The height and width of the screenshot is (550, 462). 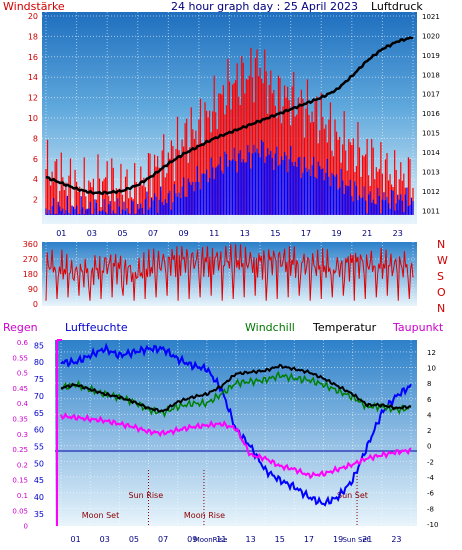 I want to click on panel3-hour-label: 21, so click(x=367, y=539).